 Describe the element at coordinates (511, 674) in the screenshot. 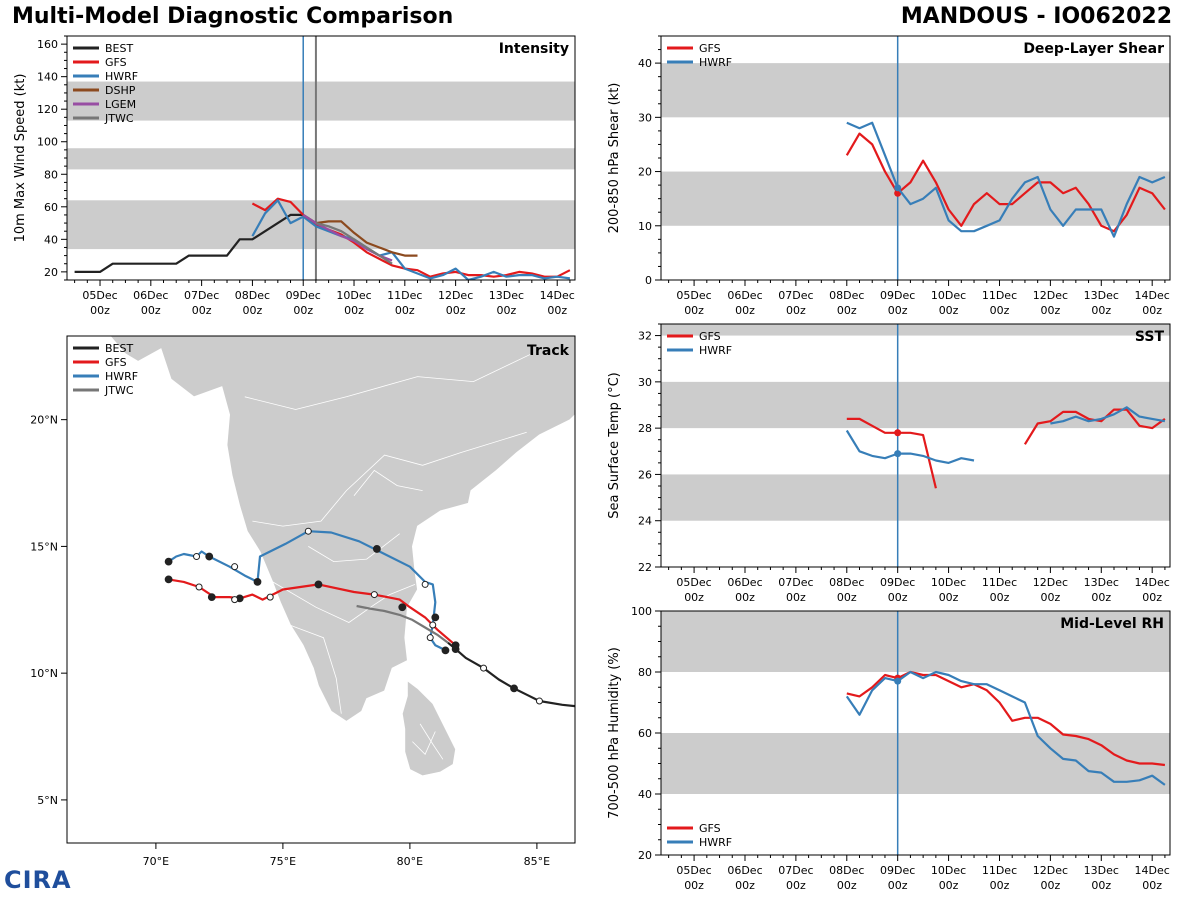

I see `track-line-best` at that location.